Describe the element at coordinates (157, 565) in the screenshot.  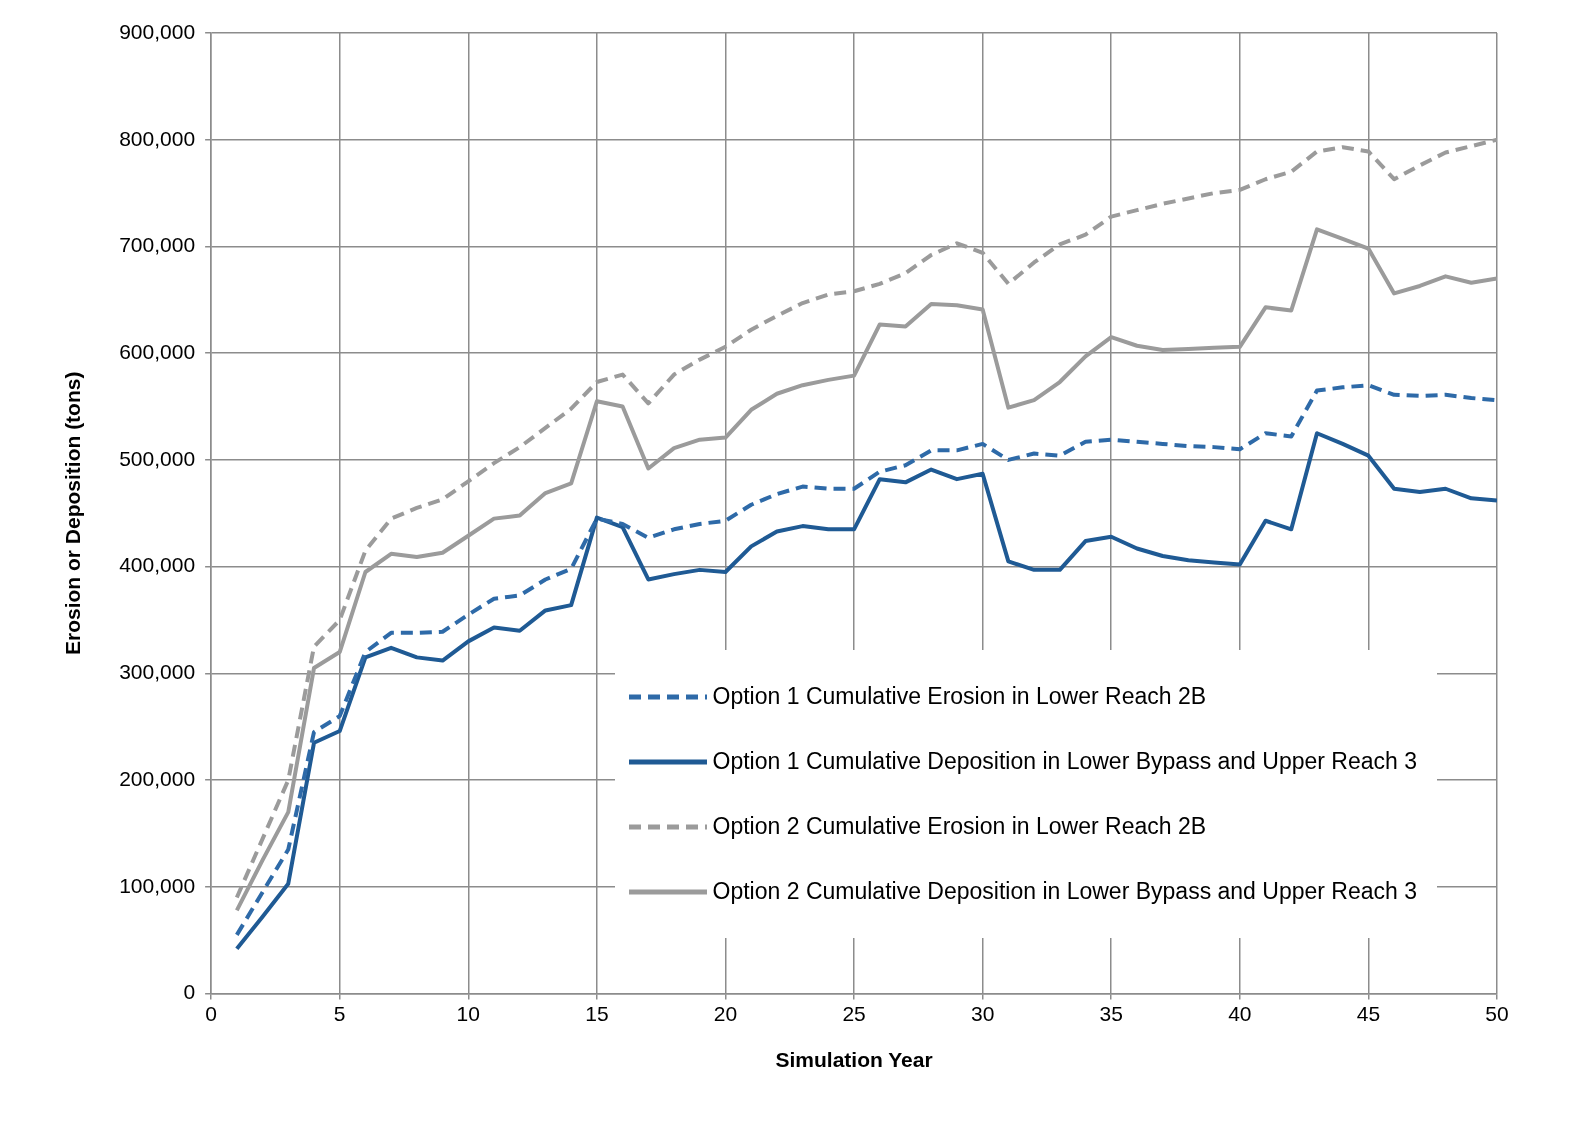
I see `y-tick-label: 400,000` at that location.